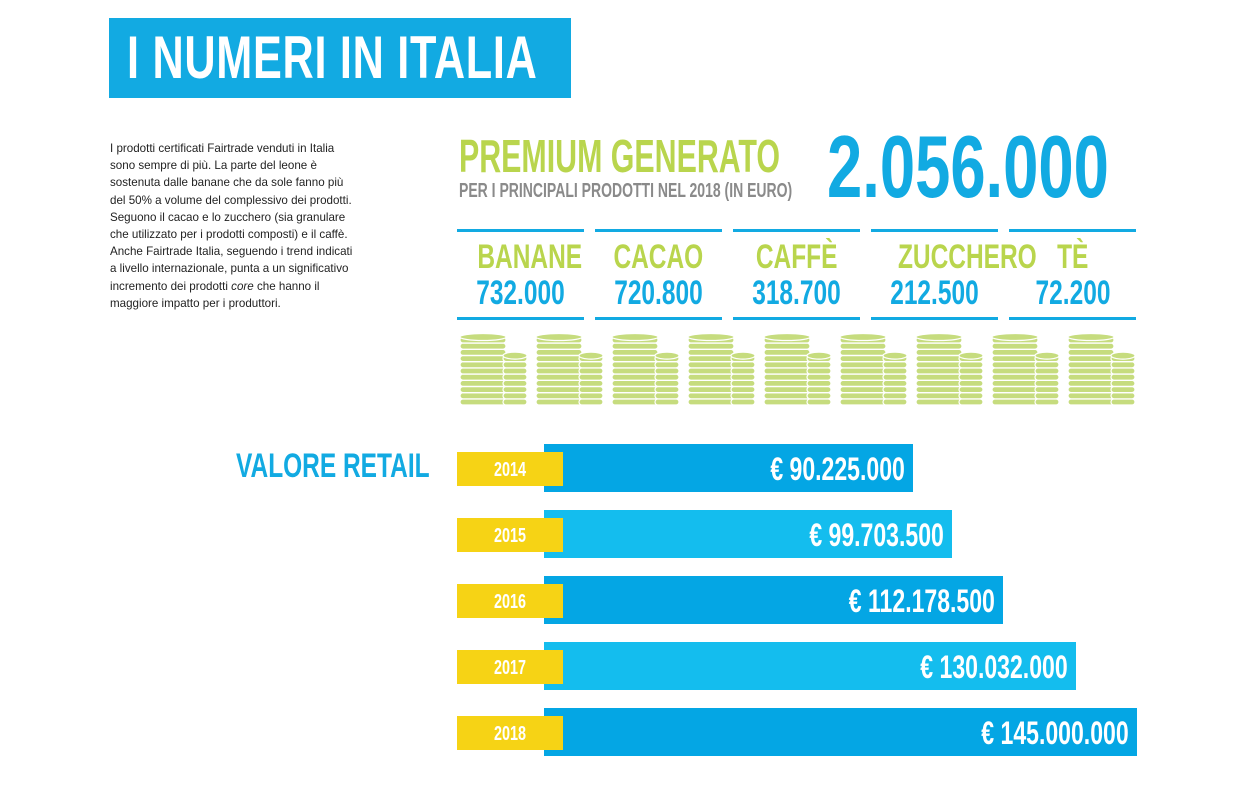 This screenshot has width=1243, height=792. What do you see at coordinates (1055, 733) in the screenshot?
I see `retail-value-label: € 145.000.000` at bounding box center [1055, 733].